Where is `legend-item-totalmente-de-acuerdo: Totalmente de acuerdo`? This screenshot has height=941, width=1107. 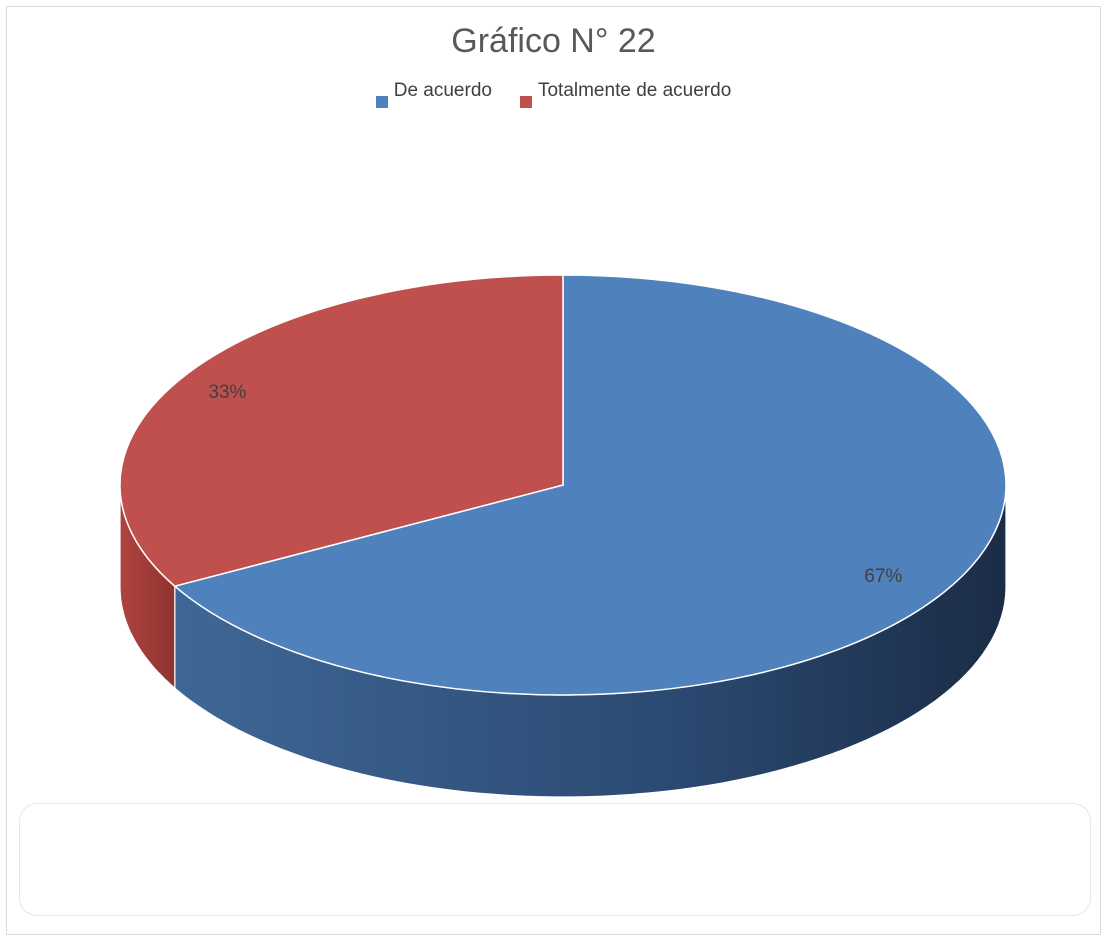 legend-item-totalmente-de-acuerdo: Totalmente de acuerdo is located at coordinates (625, 95).